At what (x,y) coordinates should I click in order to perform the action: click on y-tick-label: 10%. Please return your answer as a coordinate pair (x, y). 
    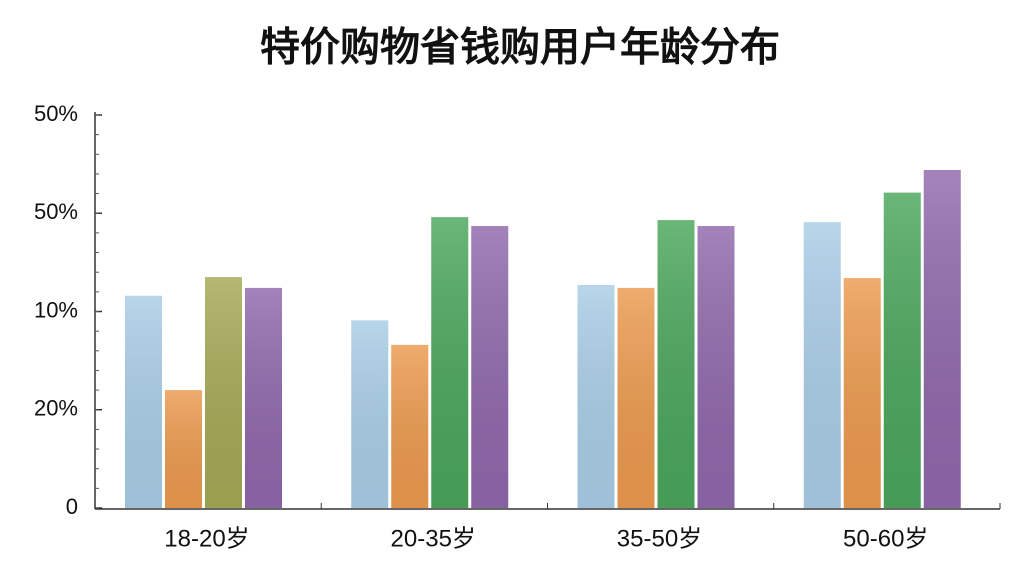
    Looking at the image, I should click on (56, 309).